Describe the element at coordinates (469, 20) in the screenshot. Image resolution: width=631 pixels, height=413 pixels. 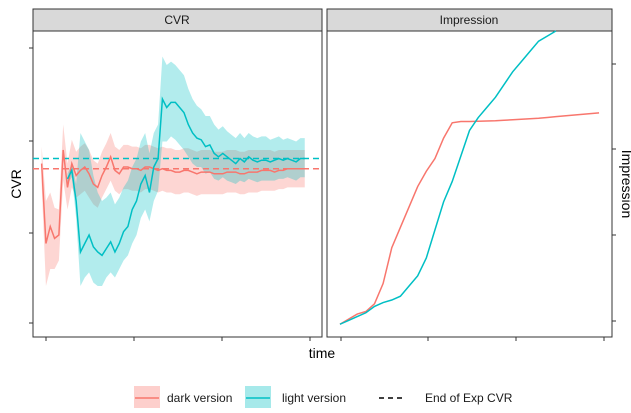
I see `impression-panel-title: Impression` at that location.